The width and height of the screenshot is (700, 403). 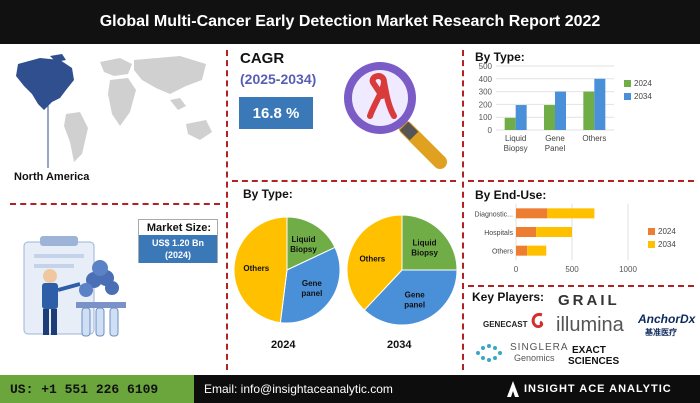 I want to click on y-tick-label: 200, so click(x=486, y=104).